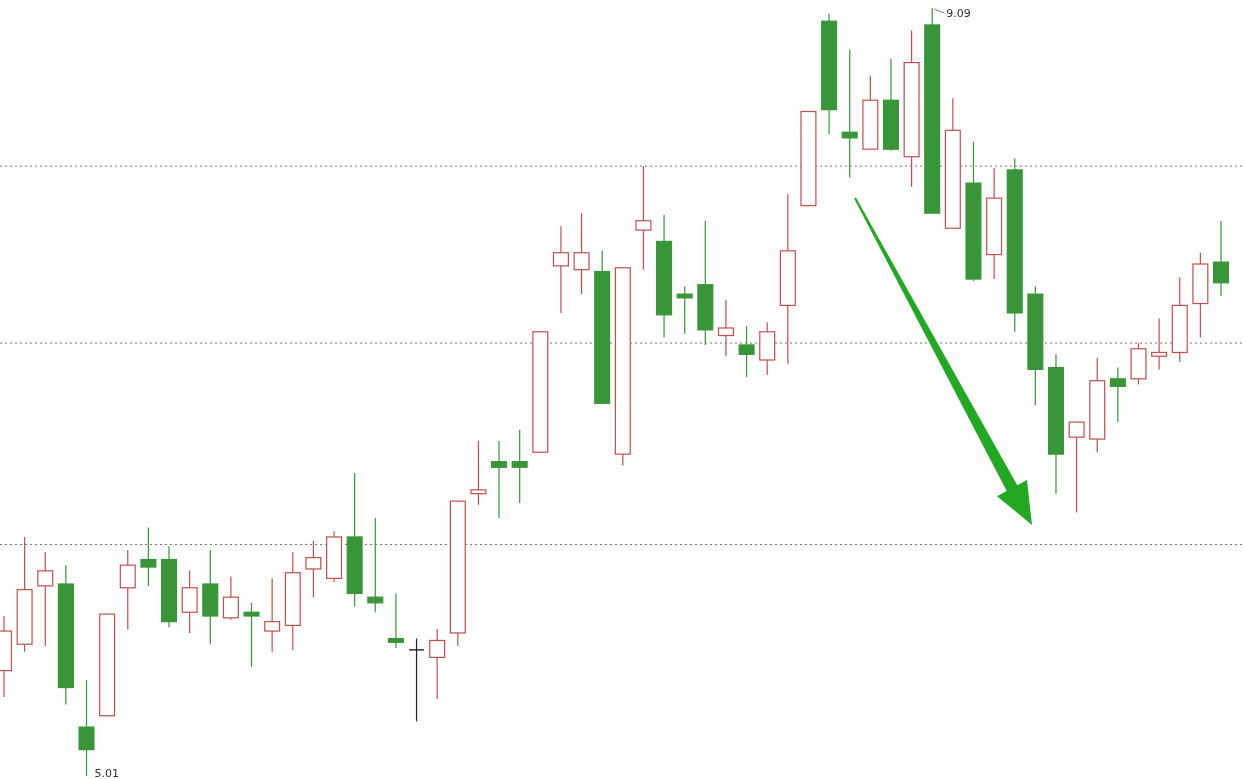  I want to click on annotation: 5.01, so click(107, 773).